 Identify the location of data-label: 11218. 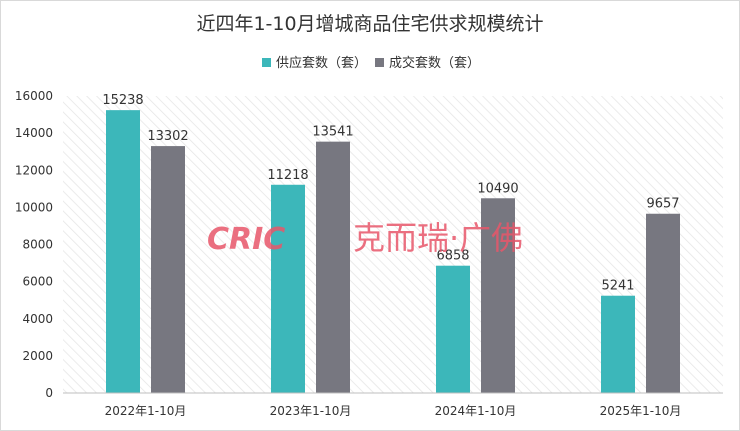
(287, 175).